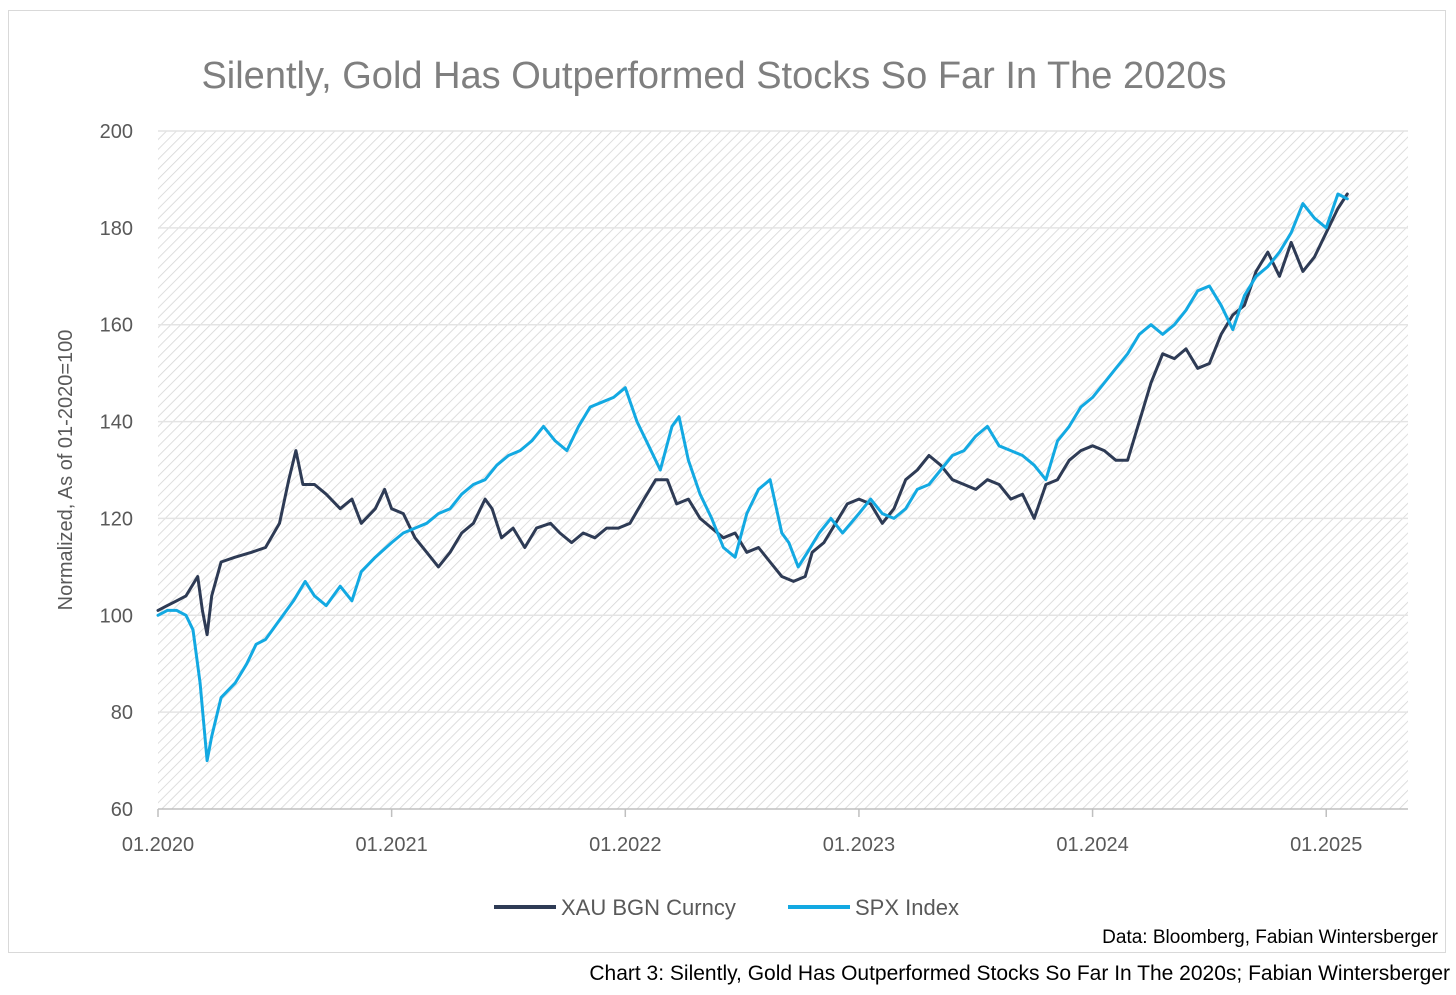  Describe the element at coordinates (859, 845) in the screenshot. I see `x-tick-label: 01.2023` at that location.